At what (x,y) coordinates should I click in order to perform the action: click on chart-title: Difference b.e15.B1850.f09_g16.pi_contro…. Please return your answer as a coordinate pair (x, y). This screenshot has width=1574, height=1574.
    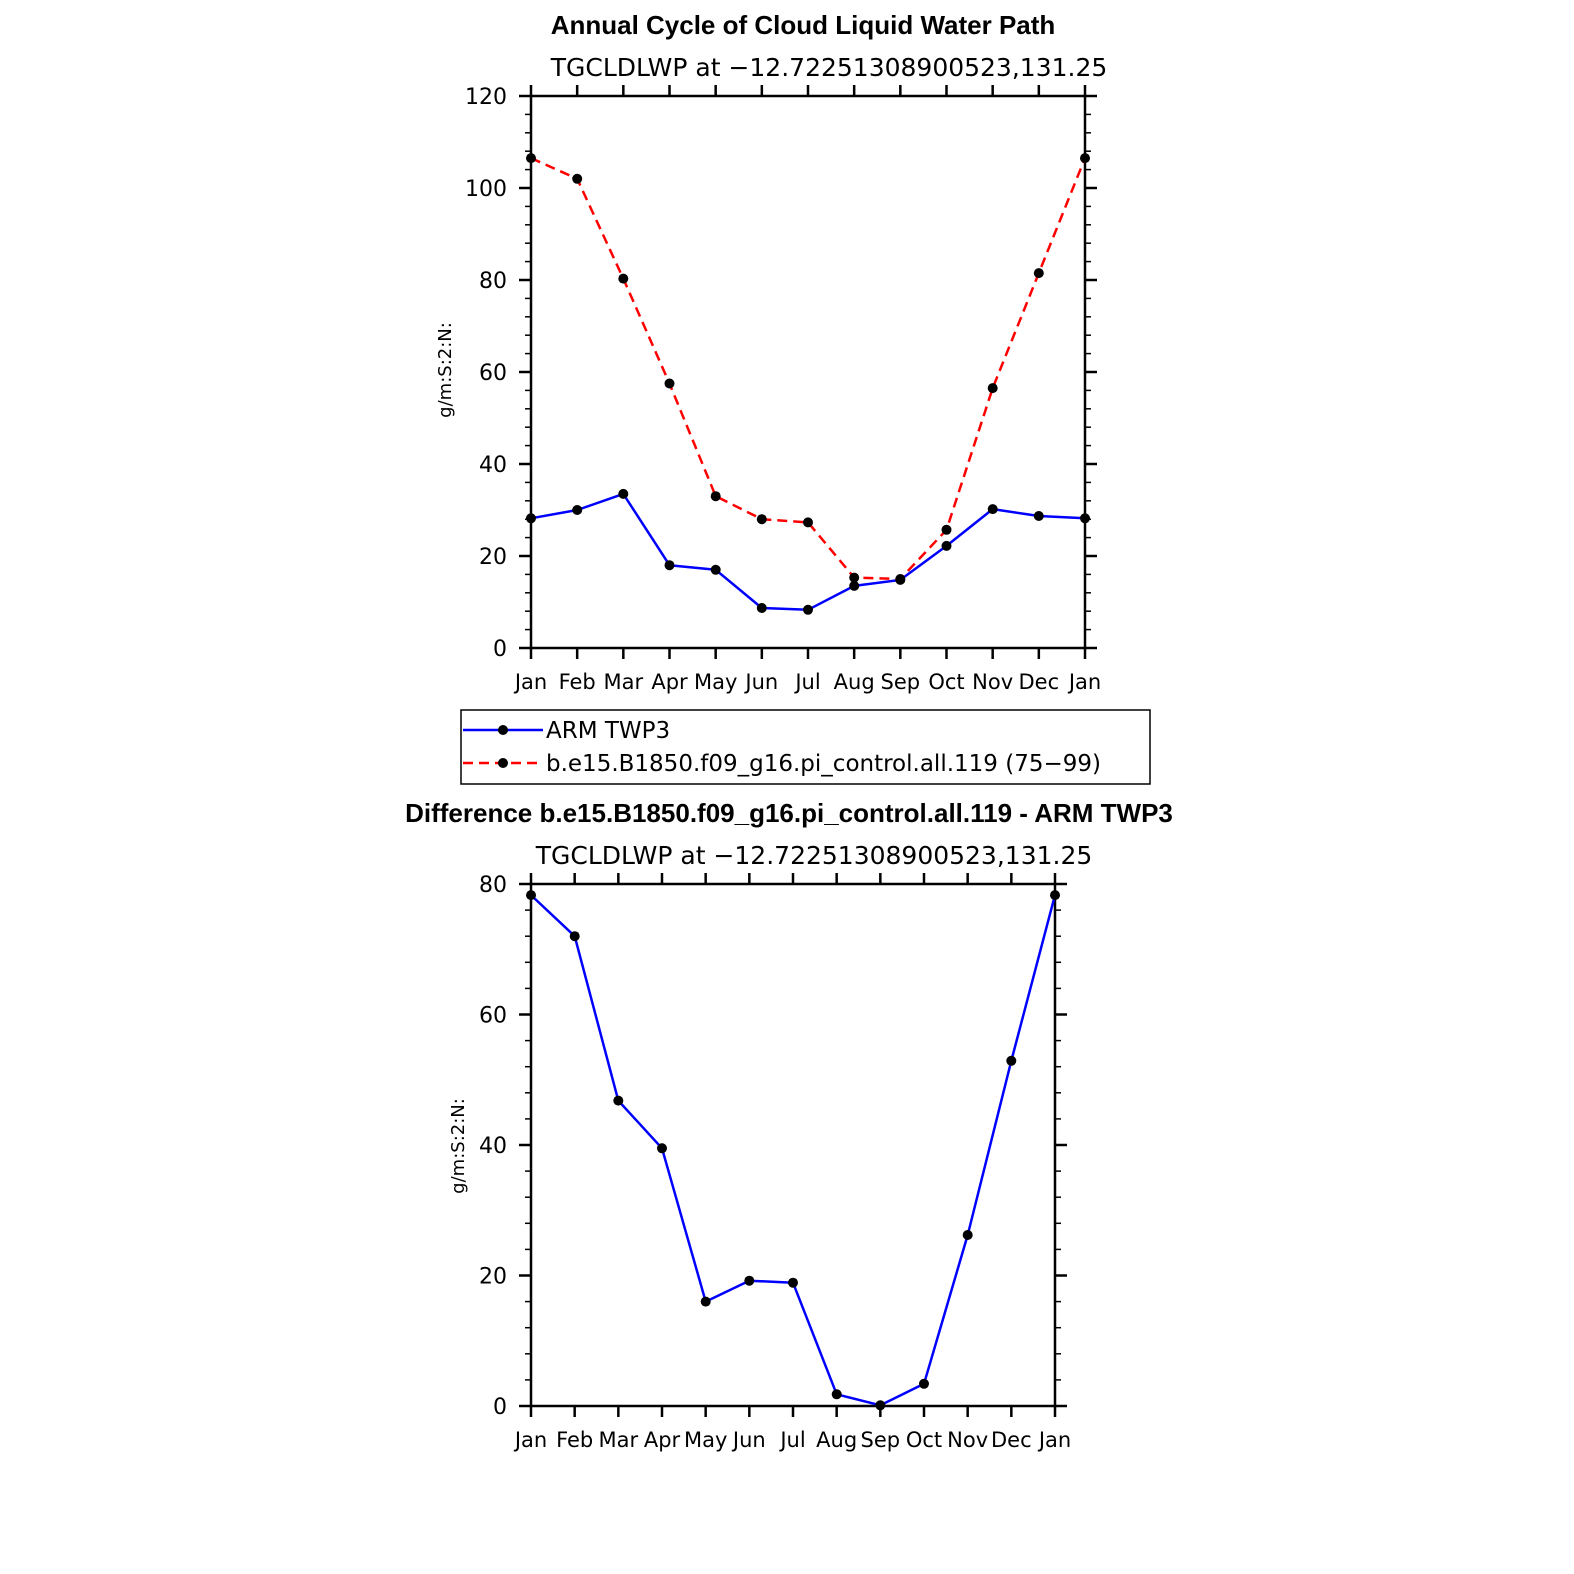
    Looking at the image, I should click on (789, 813).